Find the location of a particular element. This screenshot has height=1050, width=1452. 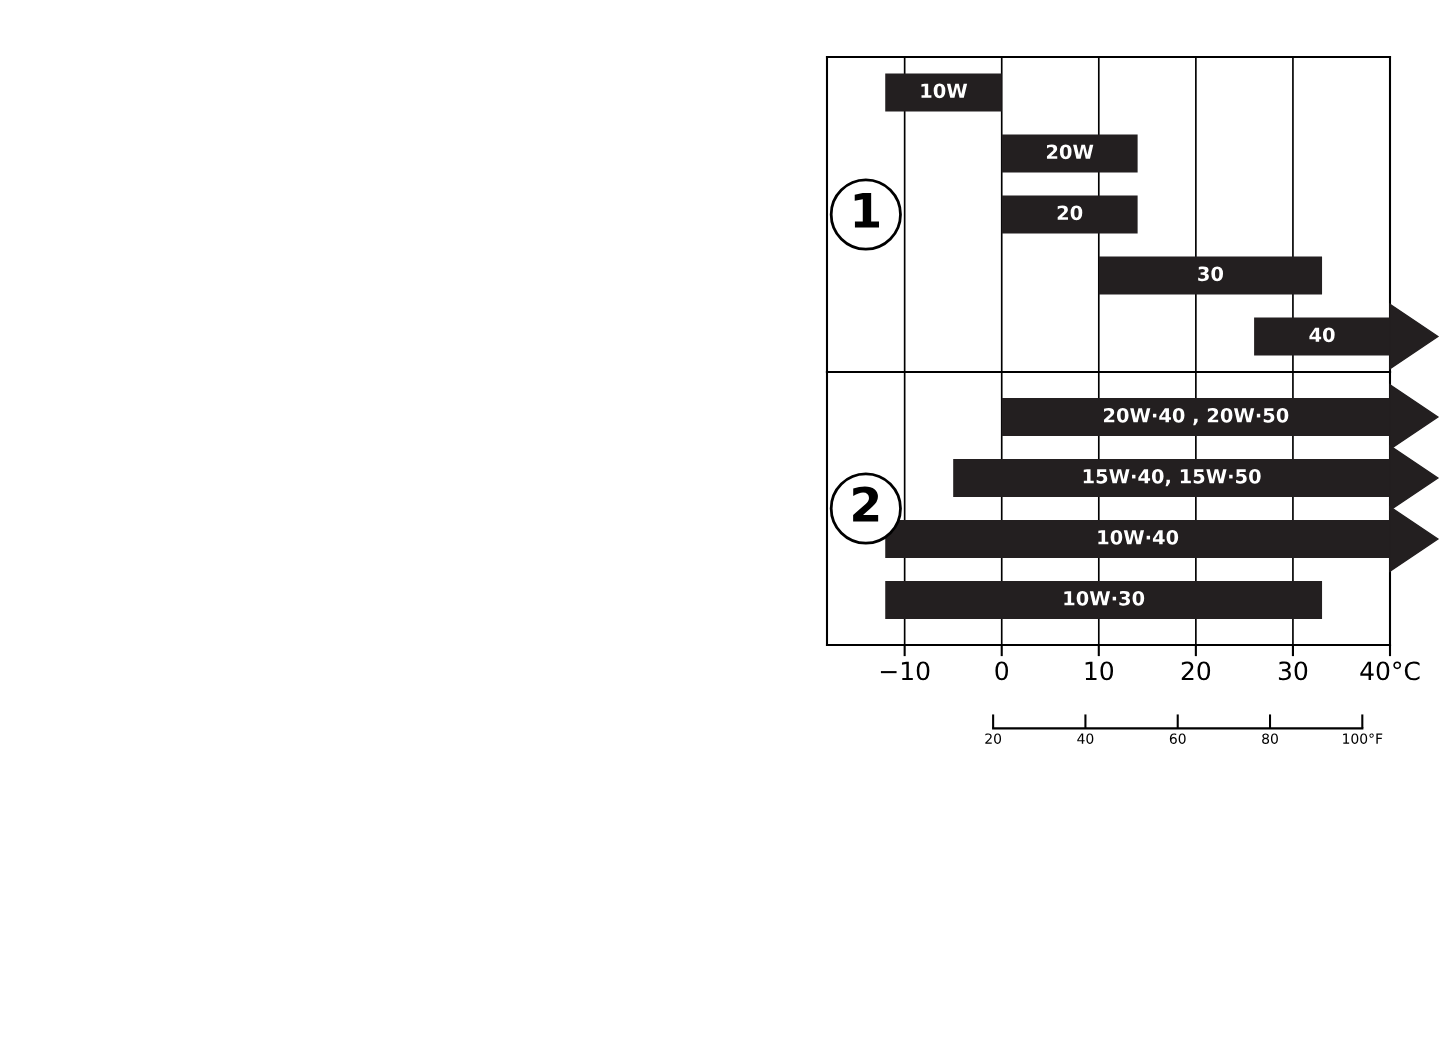

x-tick-label: 10 is located at coordinates (1099, 671).